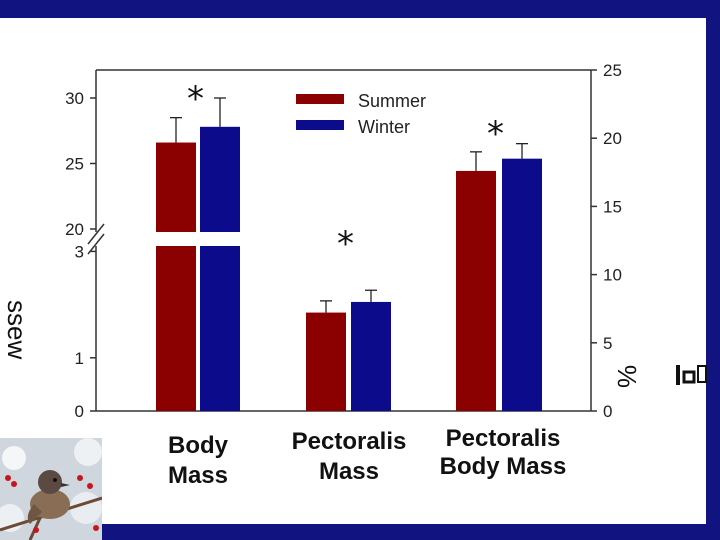 This screenshot has width=720, height=540. What do you see at coordinates (345, 244) in the screenshot?
I see `significance-star-pectoralis-mass: *` at bounding box center [345, 244].